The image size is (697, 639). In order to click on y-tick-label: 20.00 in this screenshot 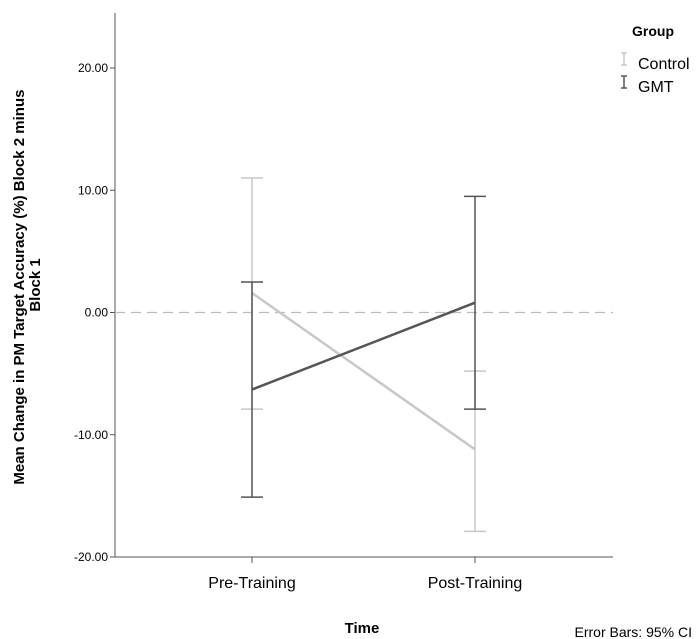, I will do `click(93, 68)`.